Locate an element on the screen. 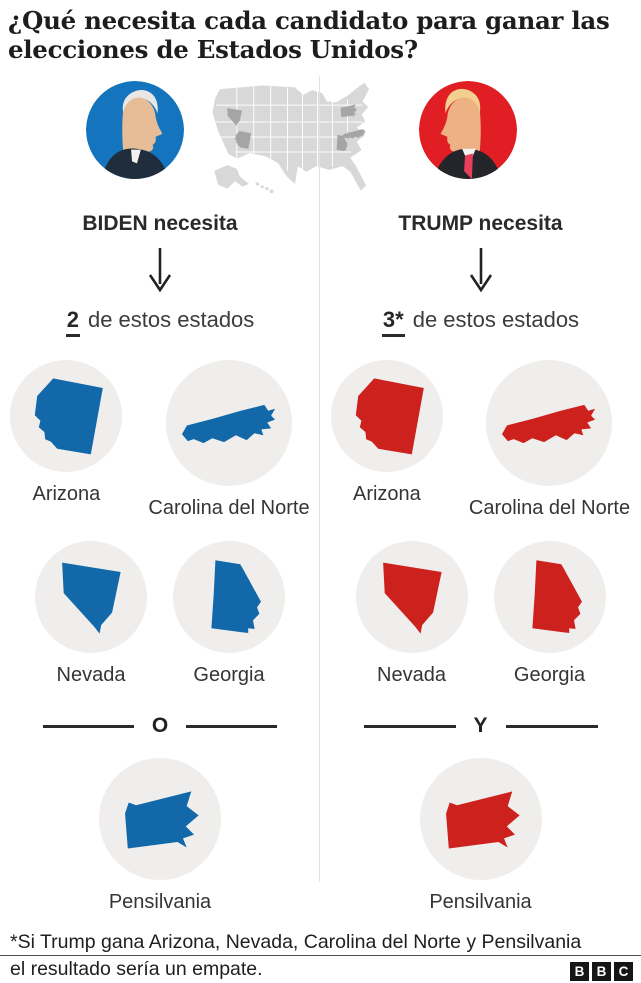 The image size is (641, 983). alaska-shape is located at coordinates (232, 177).